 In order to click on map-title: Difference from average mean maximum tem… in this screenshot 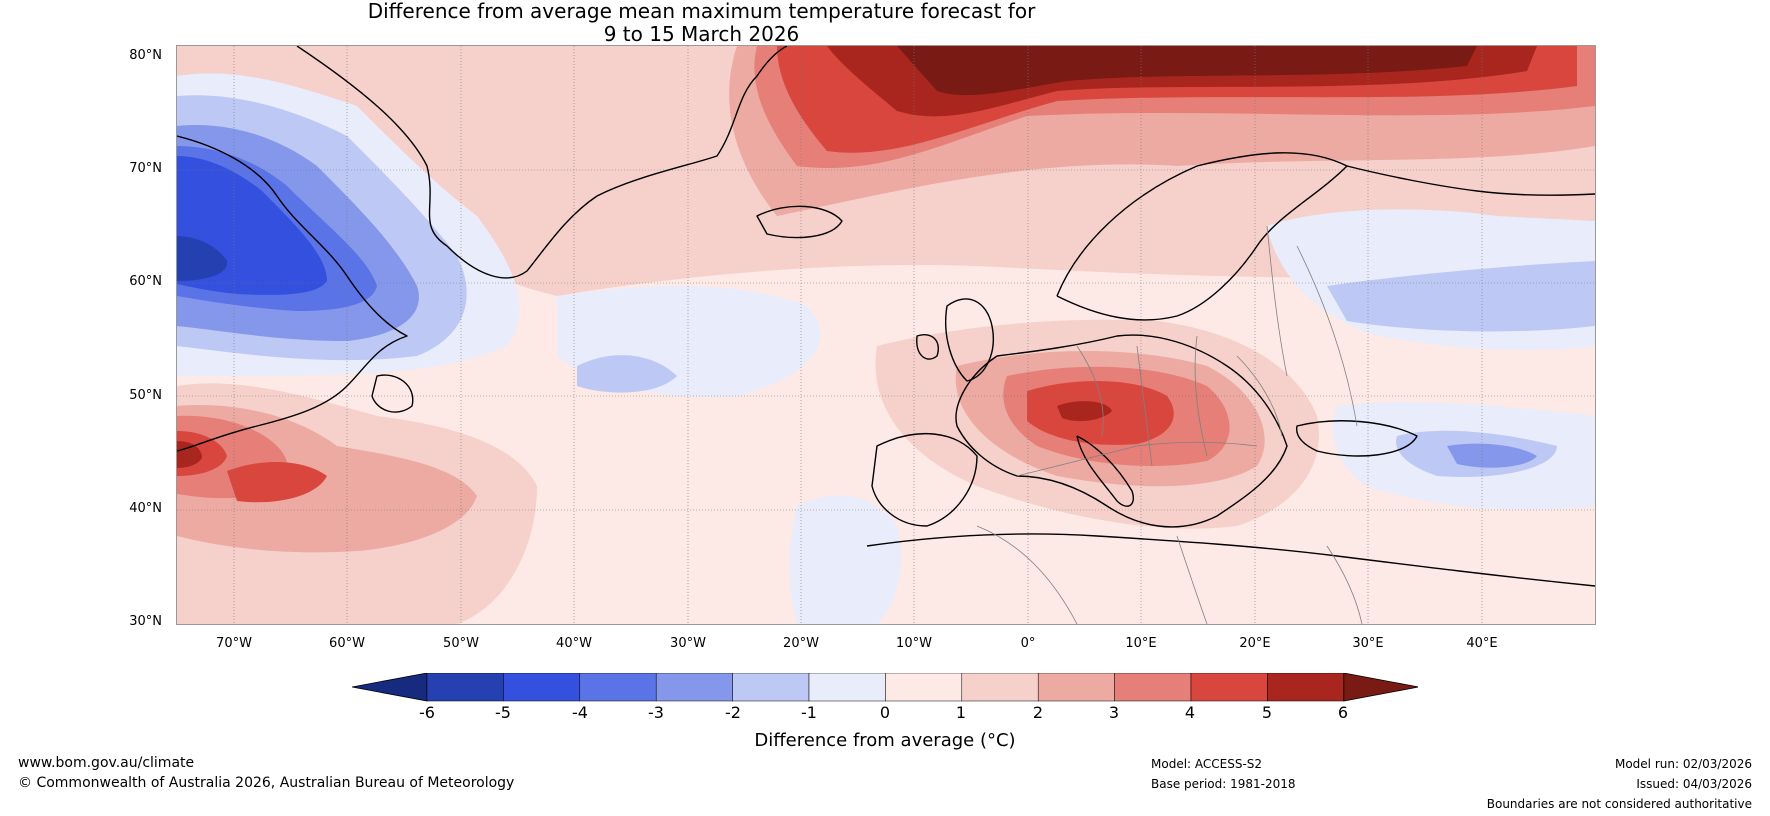, I will do `click(701, 23)`.